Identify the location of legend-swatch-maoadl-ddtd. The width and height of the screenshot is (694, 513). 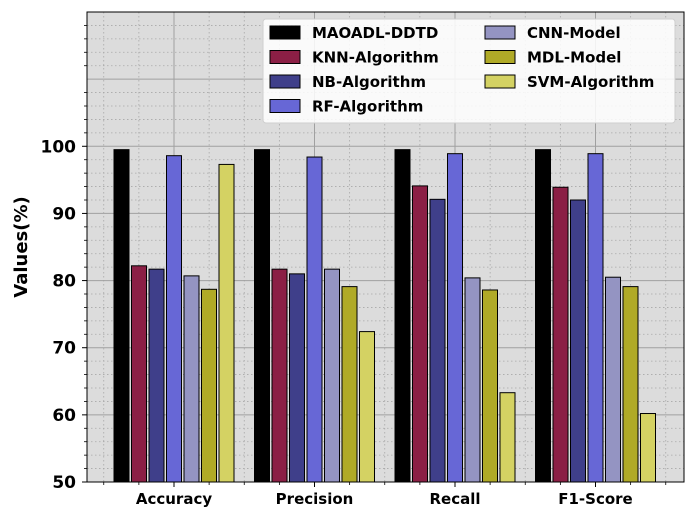
(285, 32).